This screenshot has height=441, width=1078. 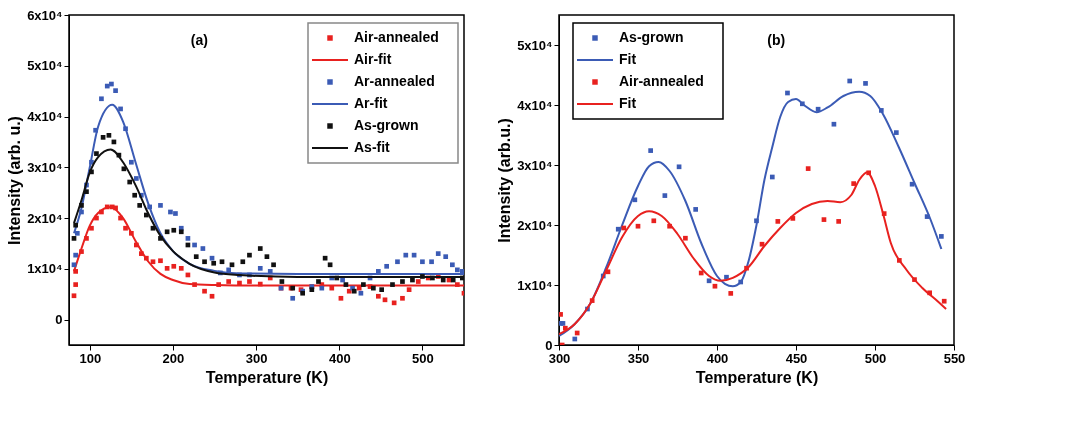 I want to click on legend-label: As-fit, so click(x=372, y=147).